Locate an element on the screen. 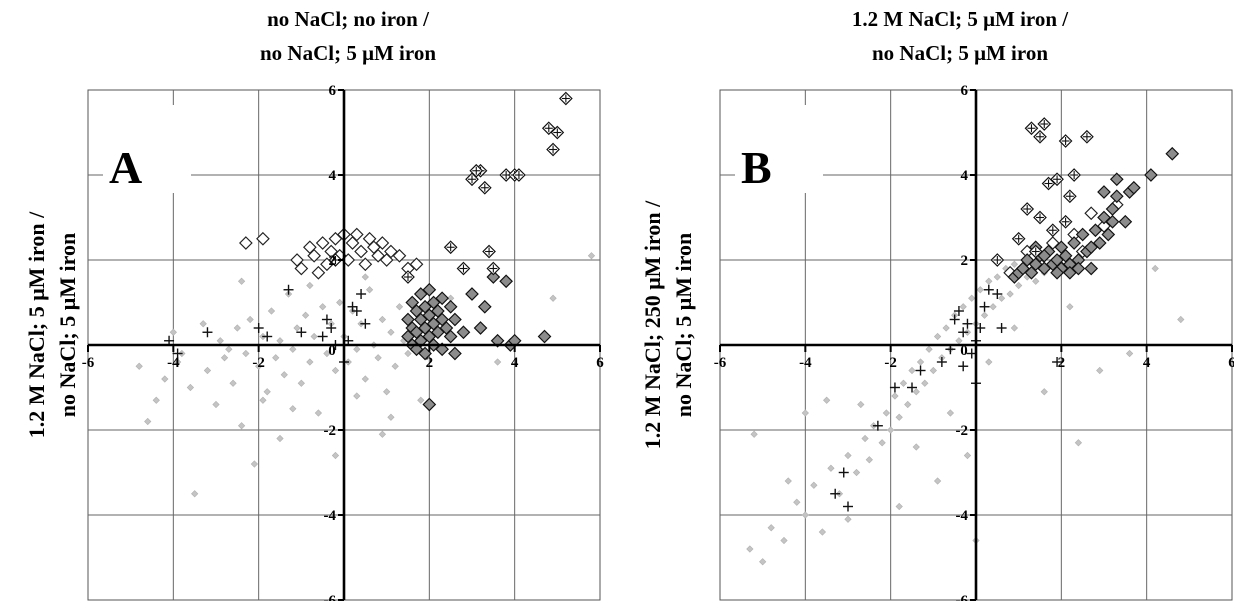  panel-letter-box is located at coordinates (779, 149).